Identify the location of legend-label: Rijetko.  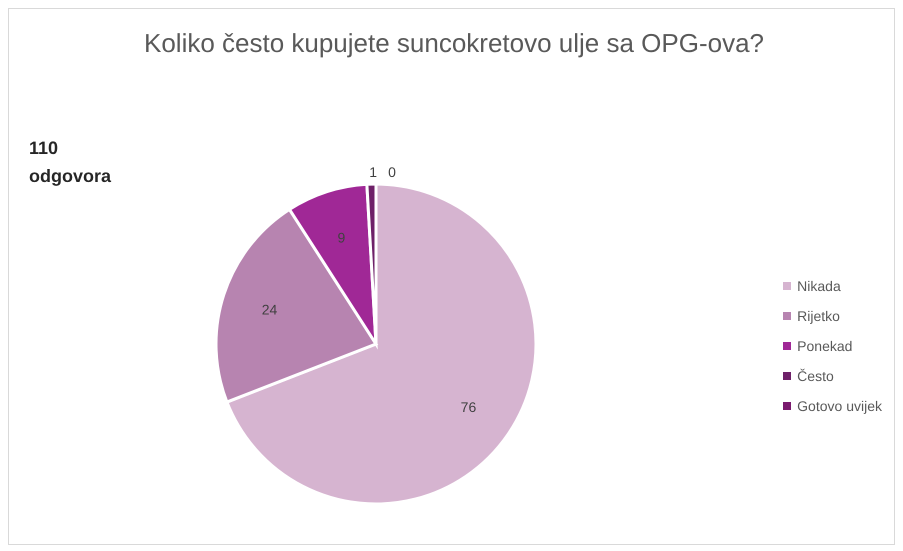
(818, 316).